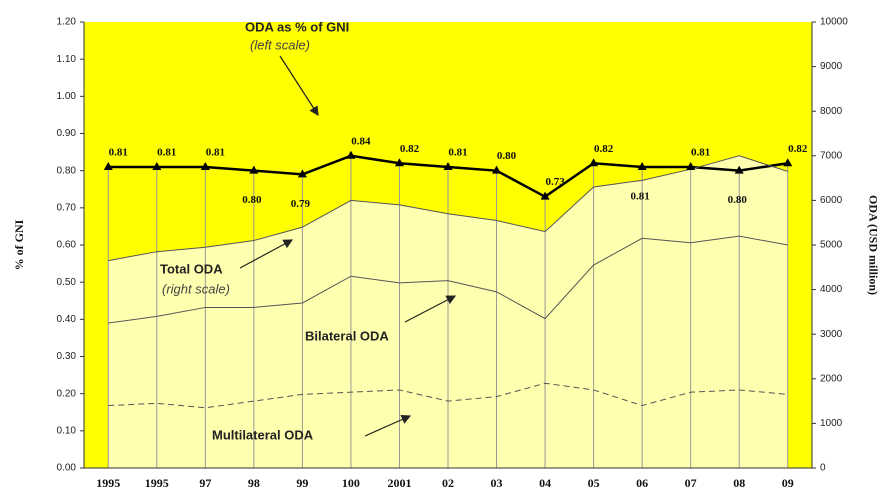 The width and height of the screenshot is (888, 494). What do you see at coordinates (831, 155) in the screenshot?
I see `y2-tick-label: 7000` at bounding box center [831, 155].